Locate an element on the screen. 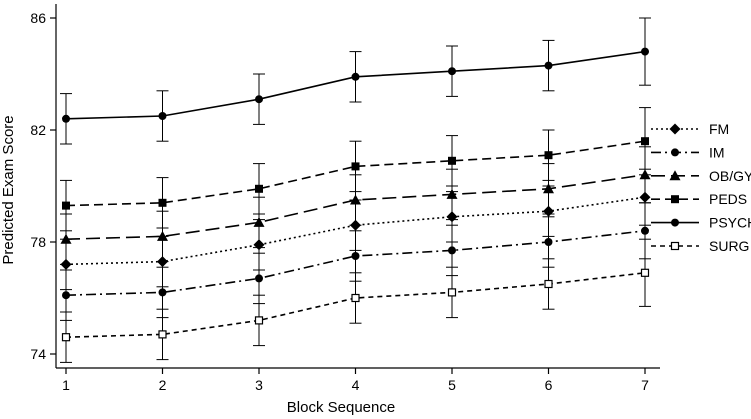  legend-item: OB/GYN is located at coordinates (701, 176).